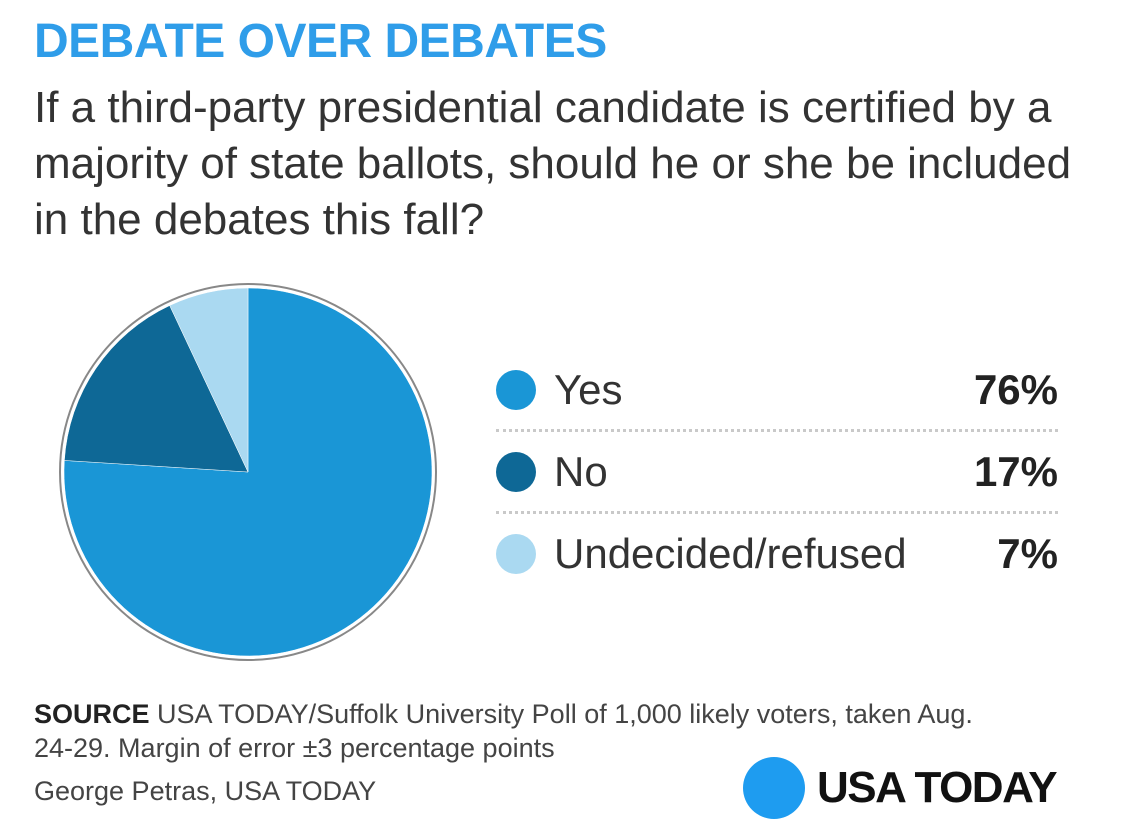 Image resolution: width=1128 pixels, height=834 pixels. I want to click on legend-swatch-no, so click(516, 471).